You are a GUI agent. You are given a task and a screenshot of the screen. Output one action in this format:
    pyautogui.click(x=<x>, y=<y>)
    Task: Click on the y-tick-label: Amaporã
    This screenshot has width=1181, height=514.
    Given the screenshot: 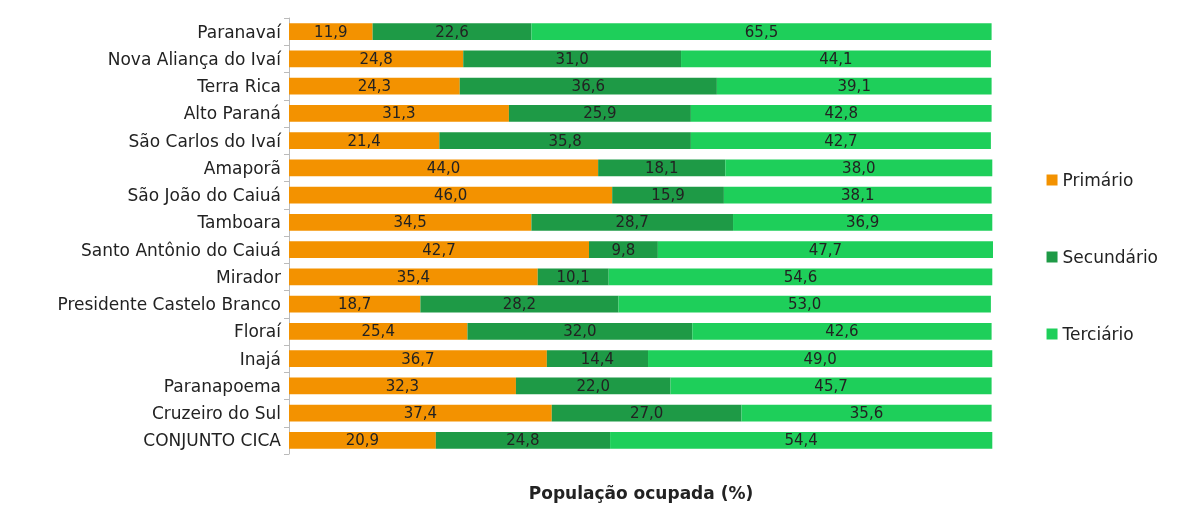 What is the action you would take?
    pyautogui.click(x=242, y=167)
    